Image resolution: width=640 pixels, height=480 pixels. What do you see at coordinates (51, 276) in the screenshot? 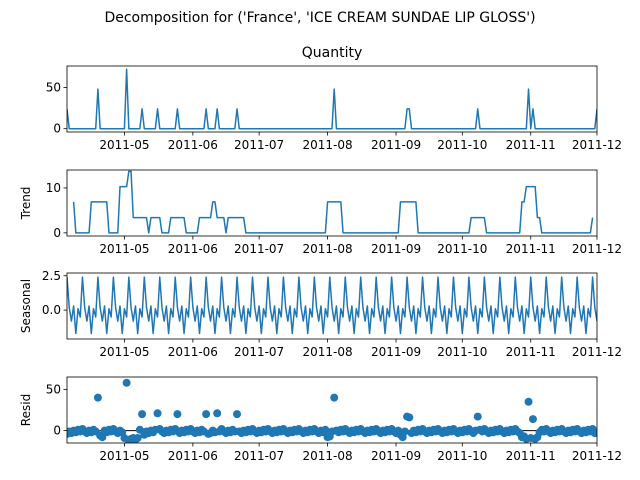
I see `y-tick-label: 2.5` at bounding box center [51, 276].